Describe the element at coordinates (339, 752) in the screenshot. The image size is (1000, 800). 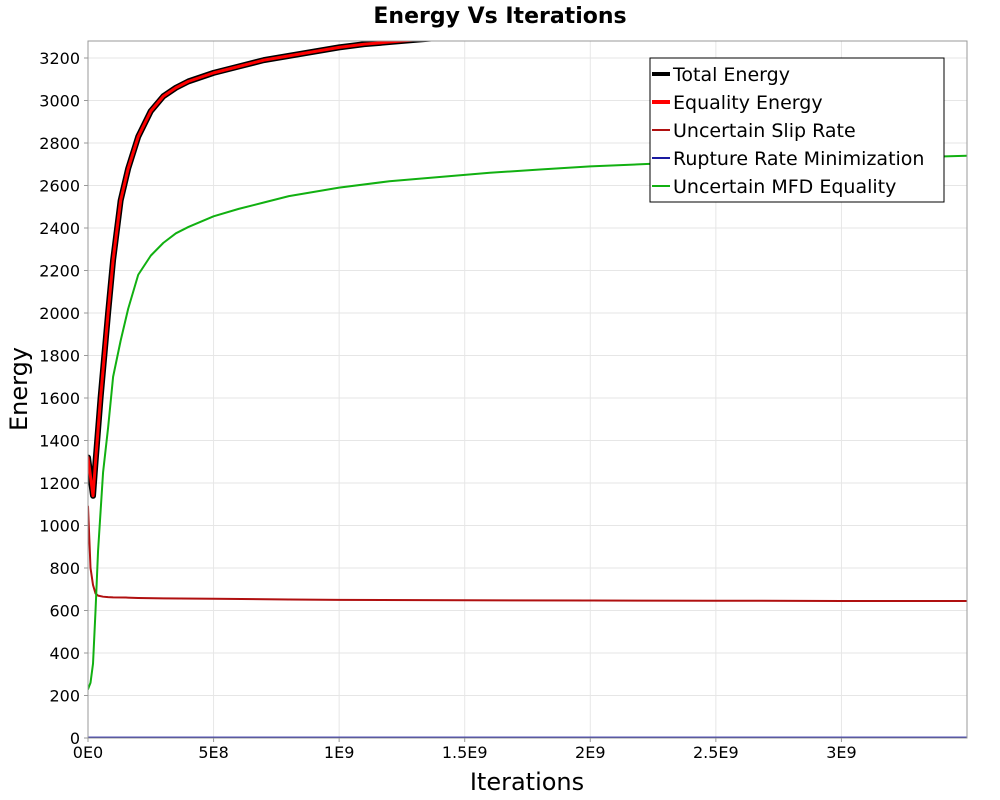
I see `x-tick-label: 1E9` at that location.